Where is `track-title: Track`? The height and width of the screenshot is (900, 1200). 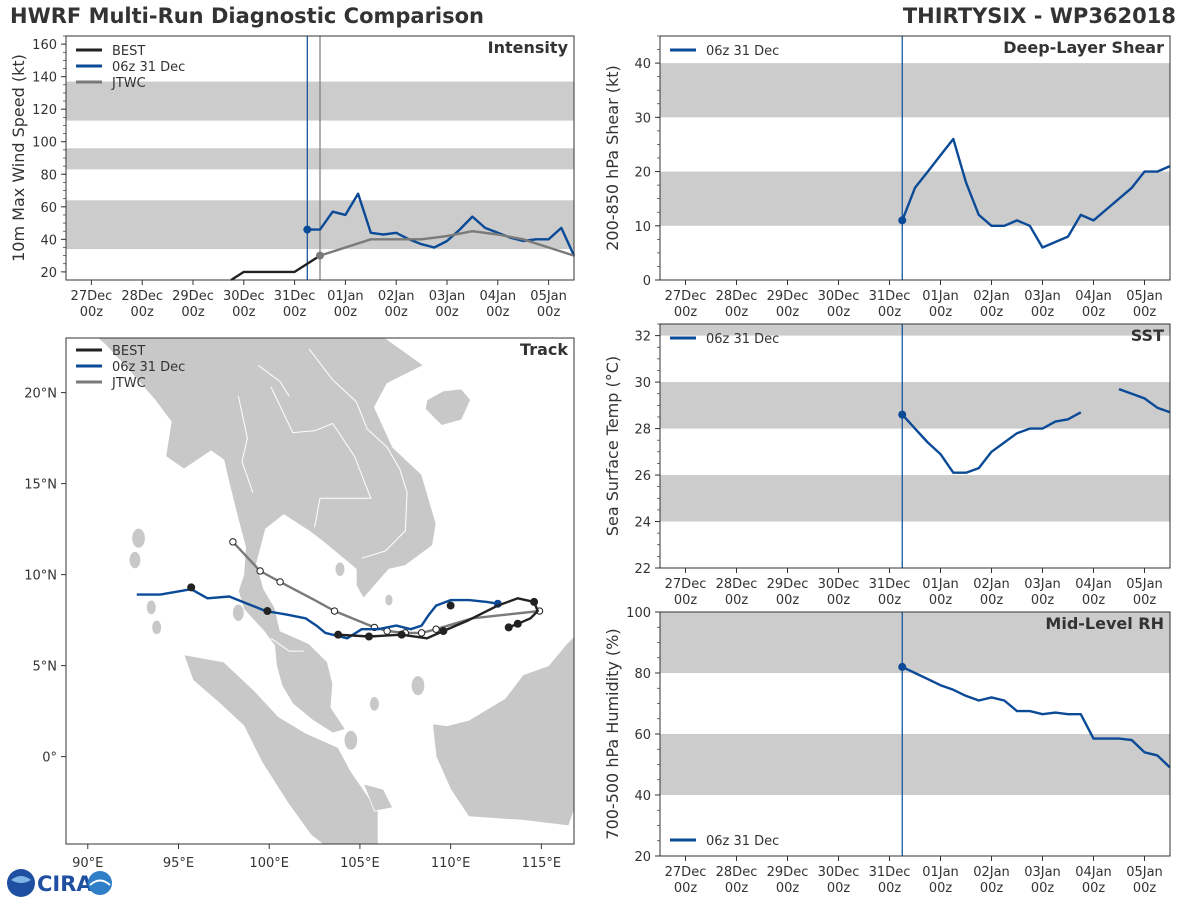
track-title: Track is located at coordinates (544, 349).